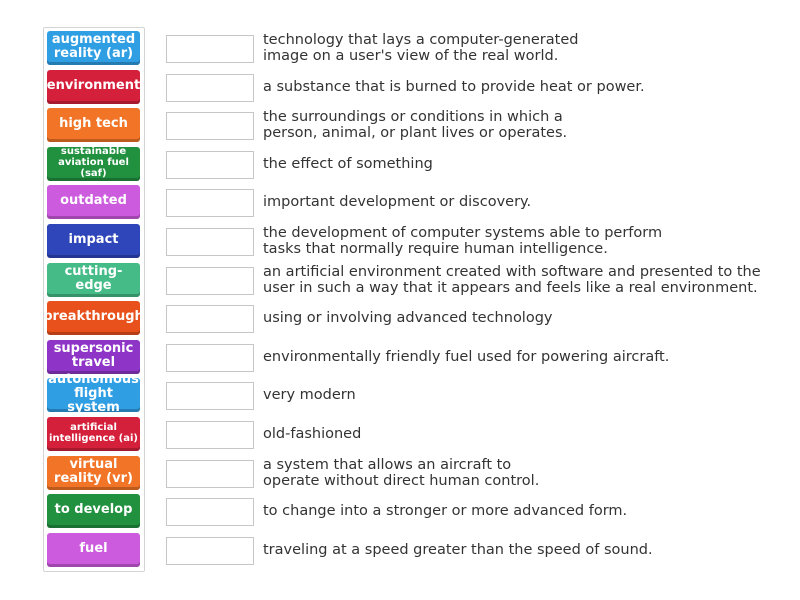  What do you see at coordinates (93, 511) in the screenshot?
I see `term-tile: to develop` at bounding box center [93, 511].